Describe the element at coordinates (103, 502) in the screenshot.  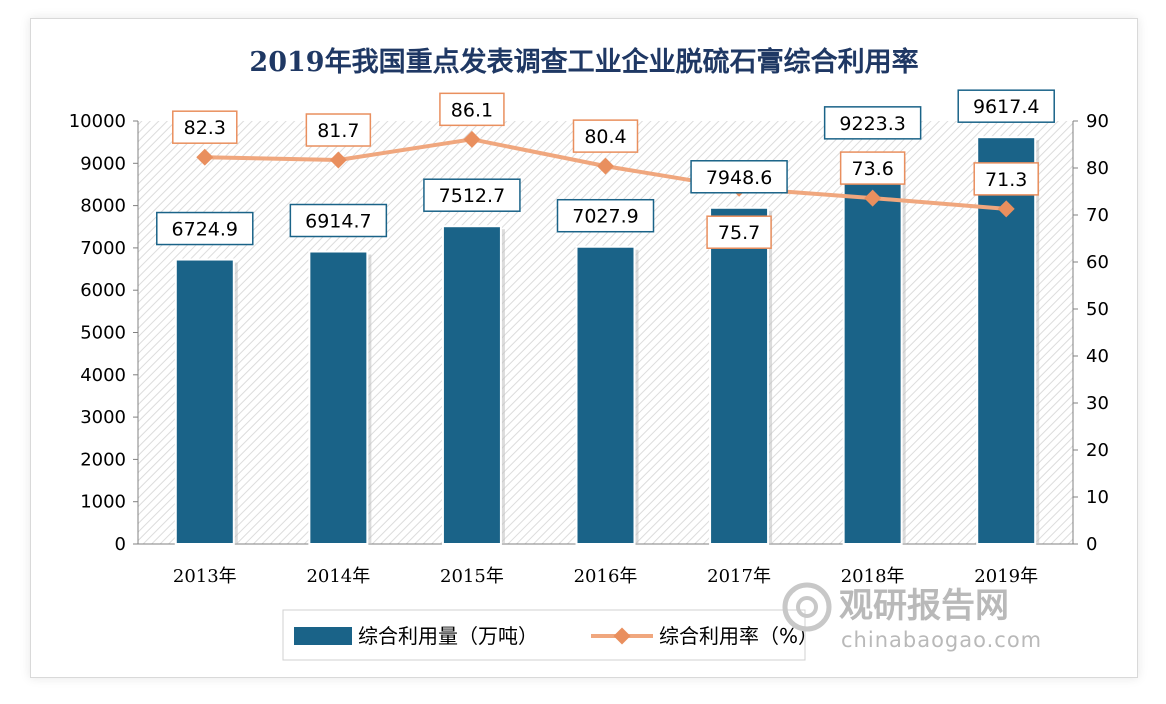
I see `left-tick-label: 1000` at that location.